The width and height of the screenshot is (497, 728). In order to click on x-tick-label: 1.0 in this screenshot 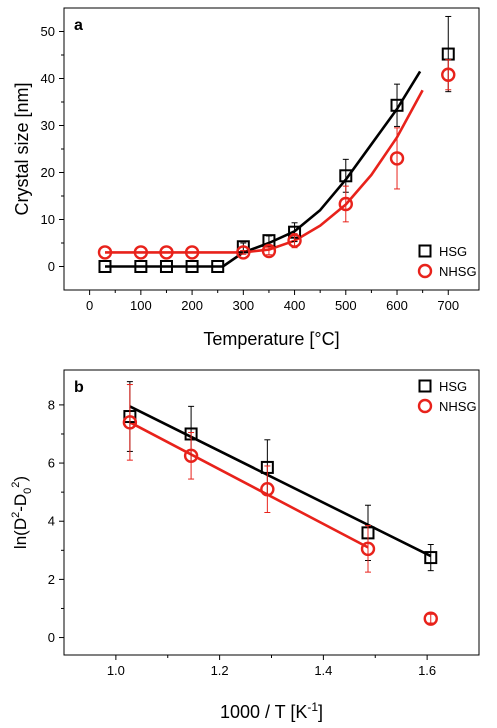, I will do `click(116, 670)`.